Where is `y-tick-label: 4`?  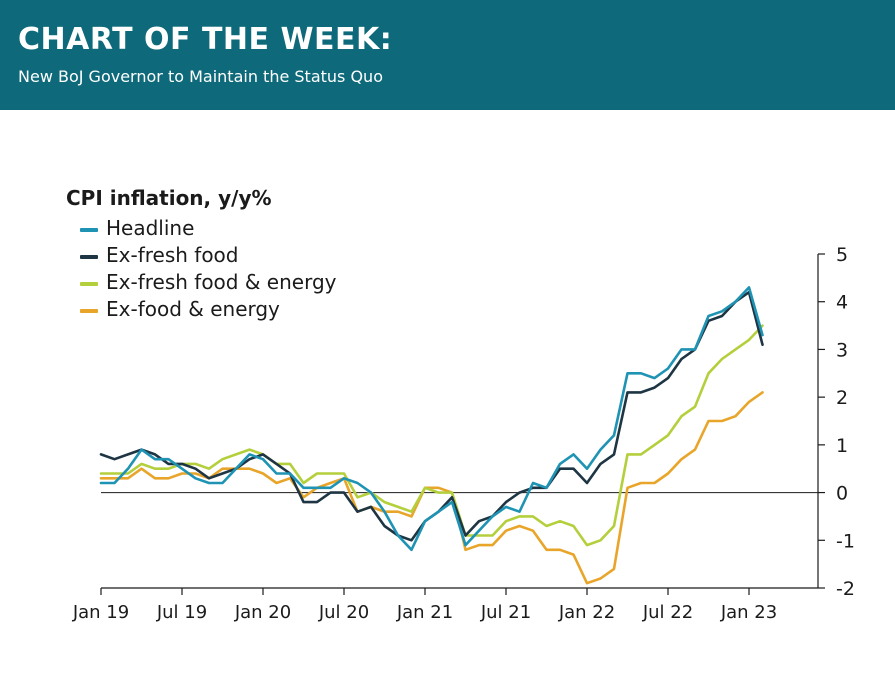 y-tick-label: 4 is located at coordinates (842, 303).